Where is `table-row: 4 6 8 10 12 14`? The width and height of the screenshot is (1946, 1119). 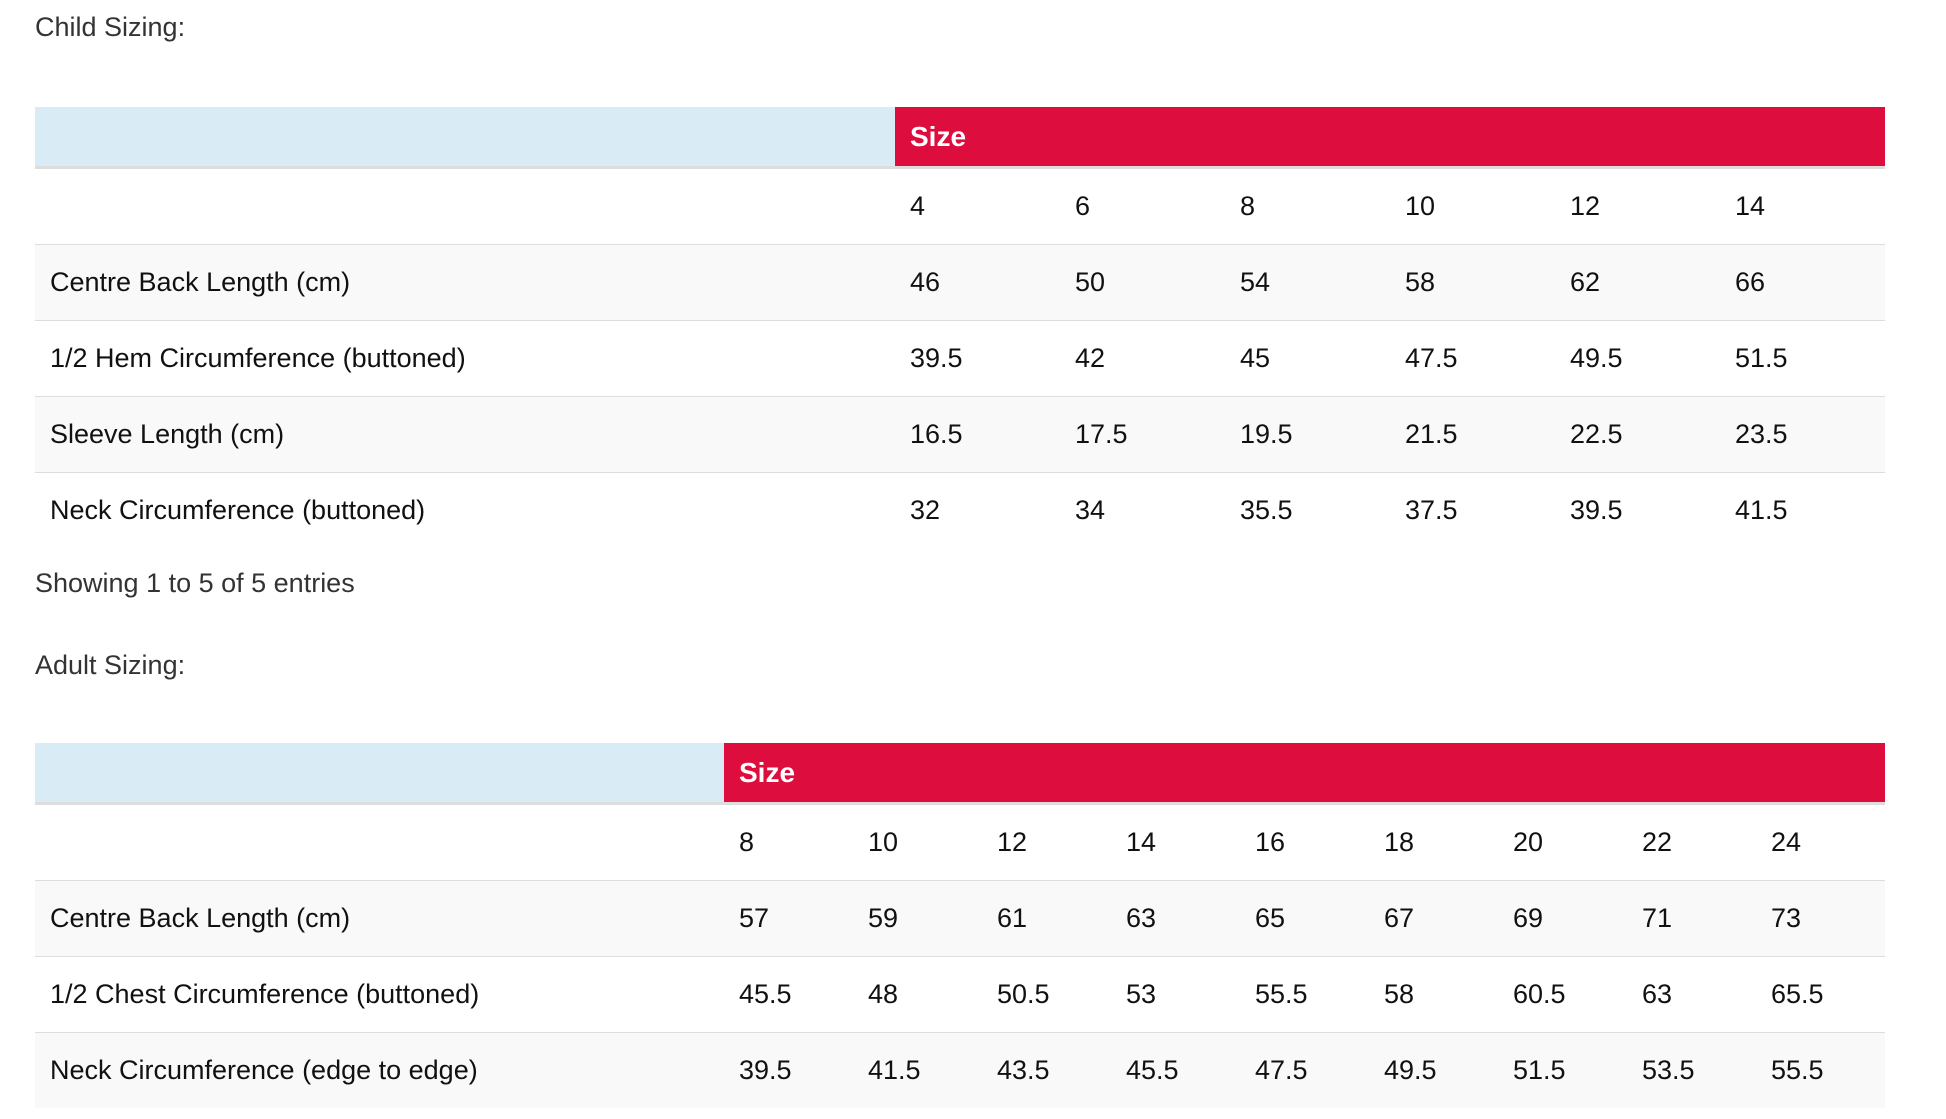 table-row: 4 6 8 10 12 14 is located at coordinates (960, 206).